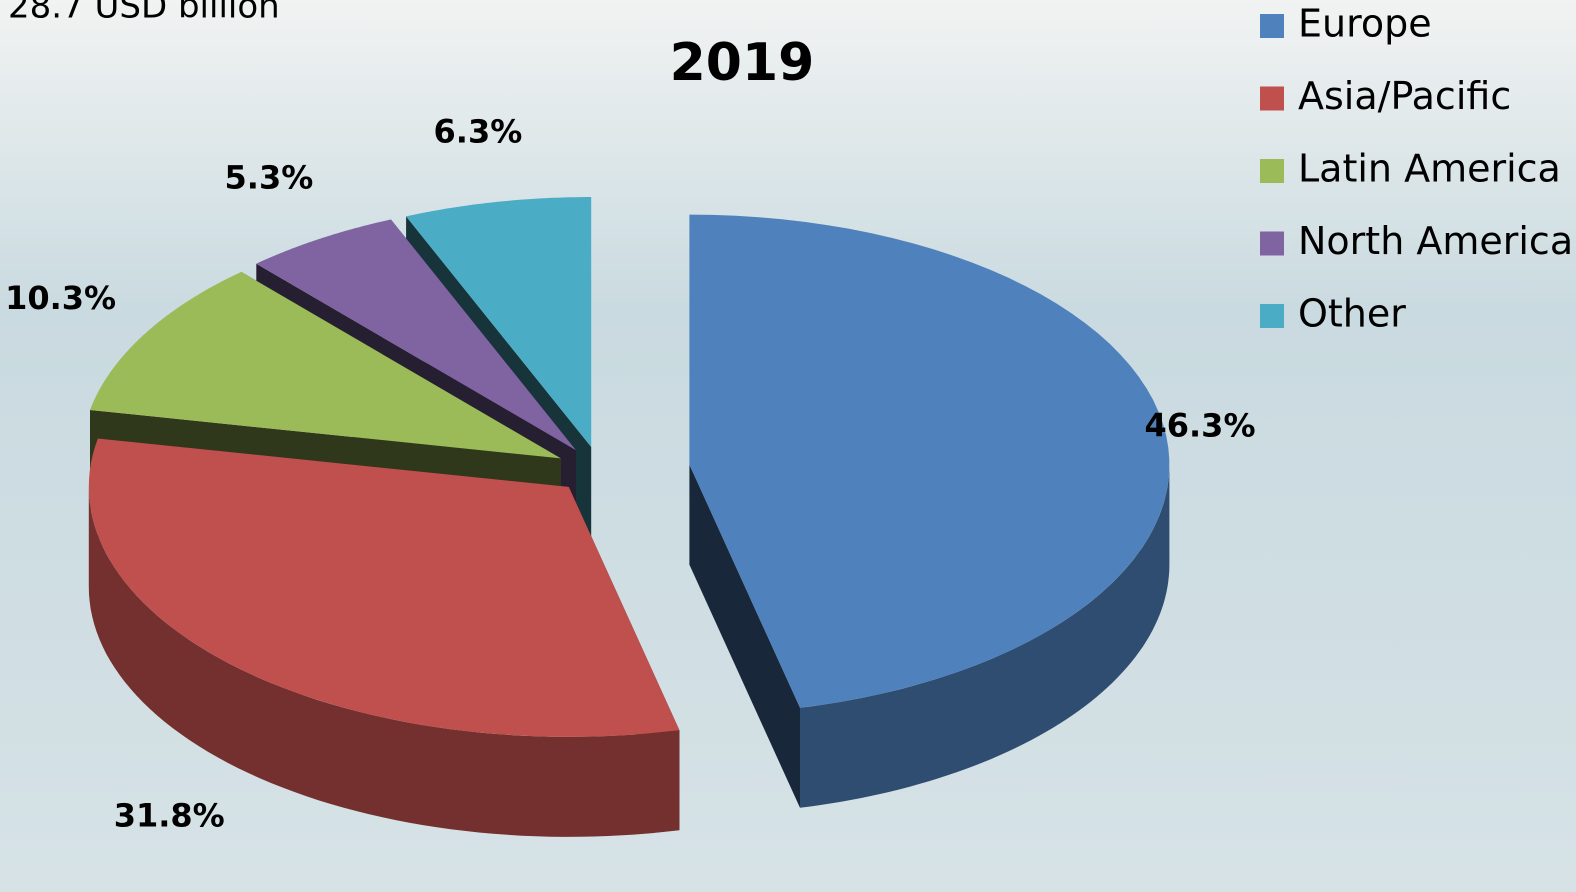 This screenshot has width=1576, height=892. What do you see at coordinates (269, 177) in the screenshot?
I see `data-label: 5.3%` at bounding box center [269, 177].